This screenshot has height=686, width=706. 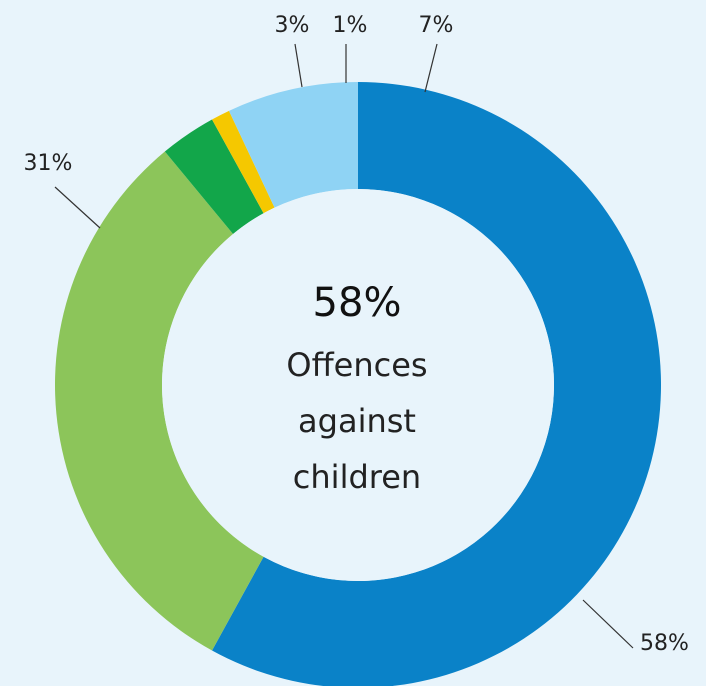 I want to click on slice-label-3: 3%, so click(x=292, y=25).